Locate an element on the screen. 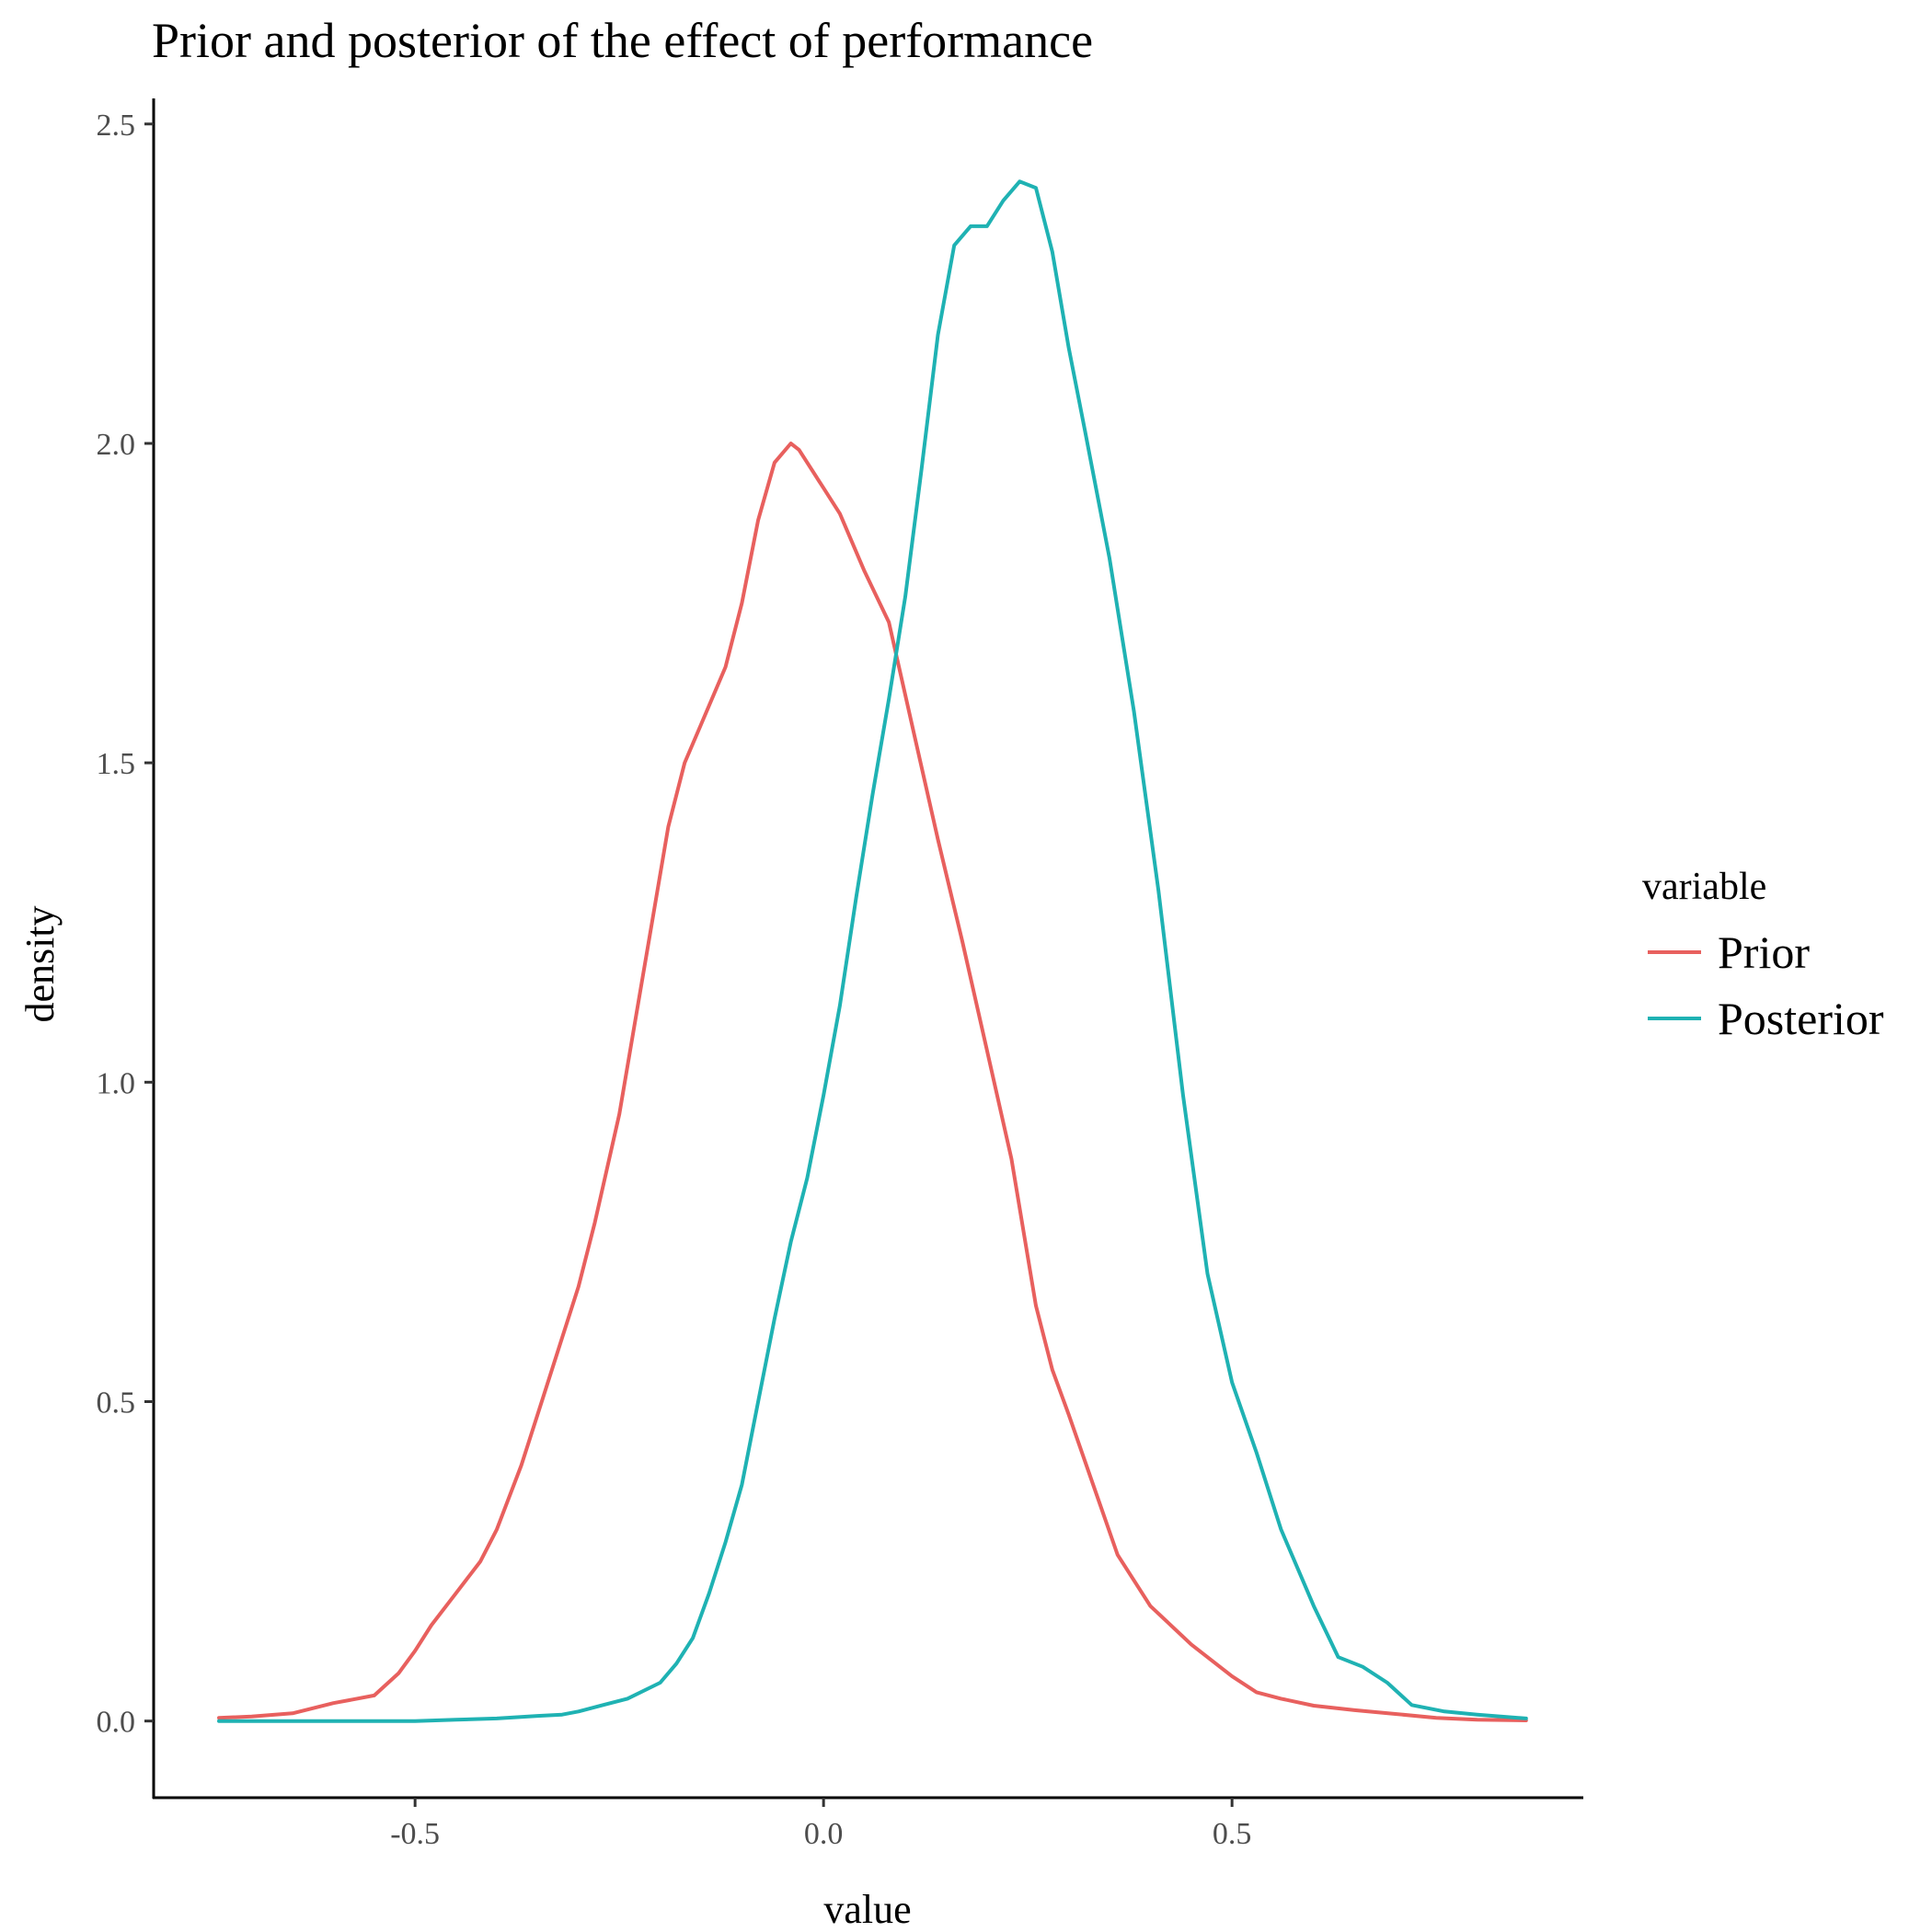  y-tick-label: 1.5 is located at coordinates (116, 764).